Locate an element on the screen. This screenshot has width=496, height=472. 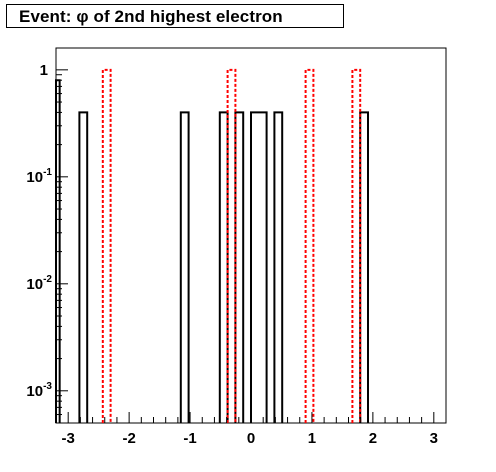
y-tick-label: 10⁻¹ is located at coordinates (39, 176).